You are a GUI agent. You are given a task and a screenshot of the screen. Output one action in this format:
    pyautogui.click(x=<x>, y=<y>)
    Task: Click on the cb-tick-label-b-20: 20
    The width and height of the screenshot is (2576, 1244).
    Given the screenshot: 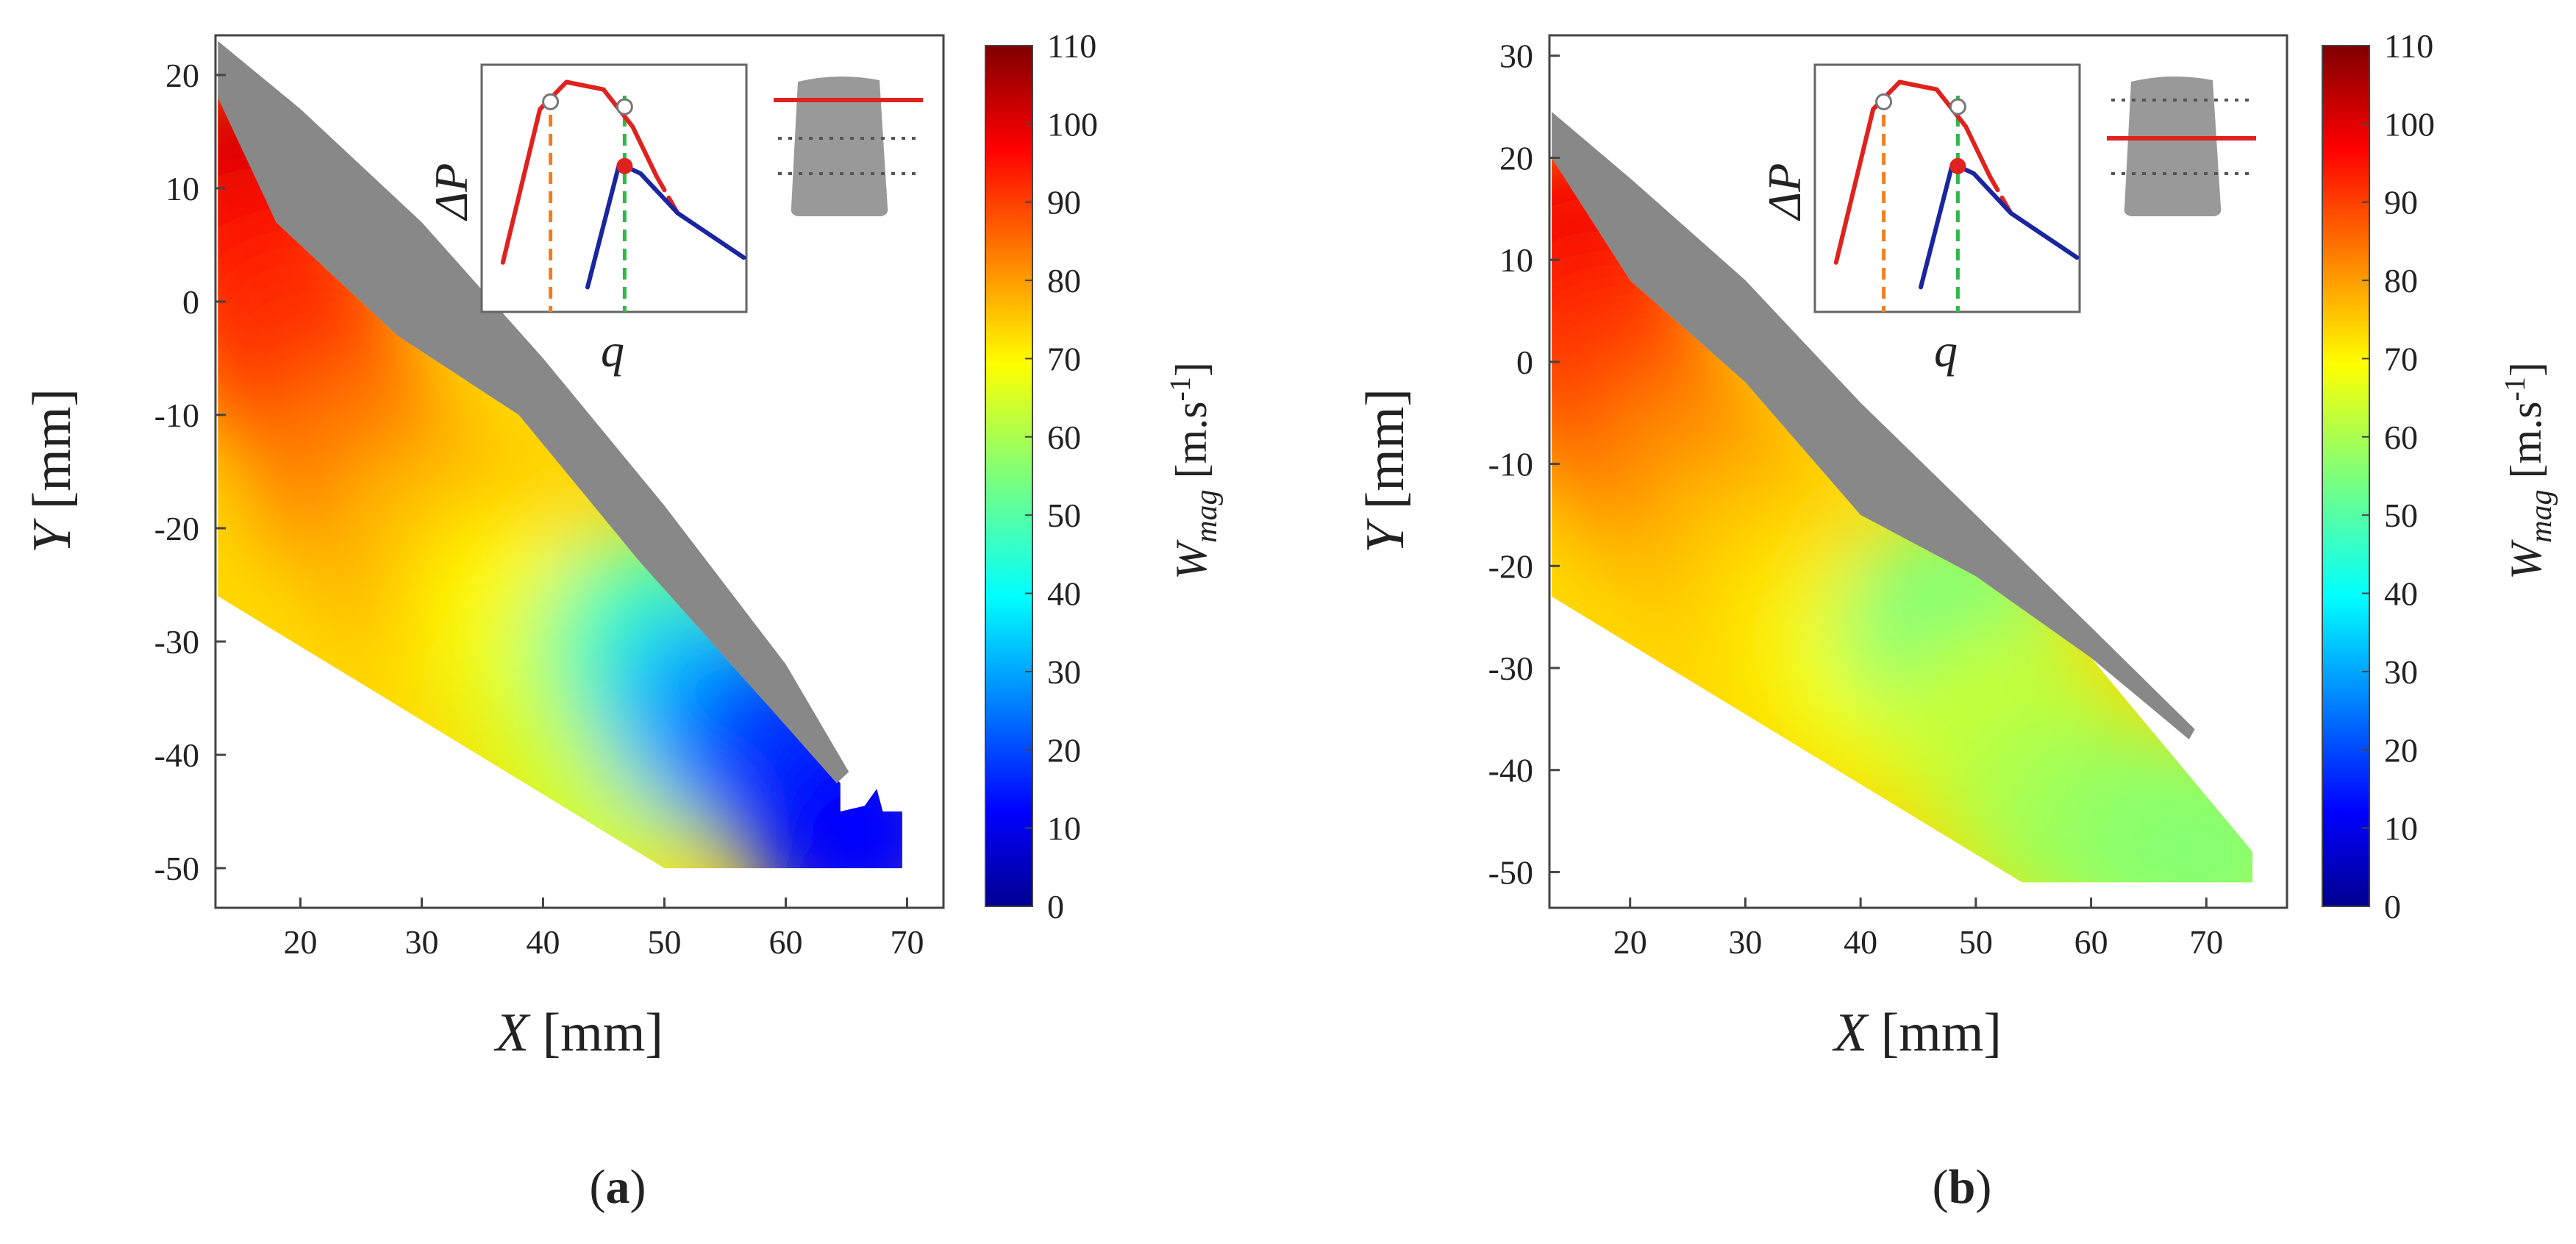 What is the action you would take?
    pyautogui.click(x=2401, y=750)
    